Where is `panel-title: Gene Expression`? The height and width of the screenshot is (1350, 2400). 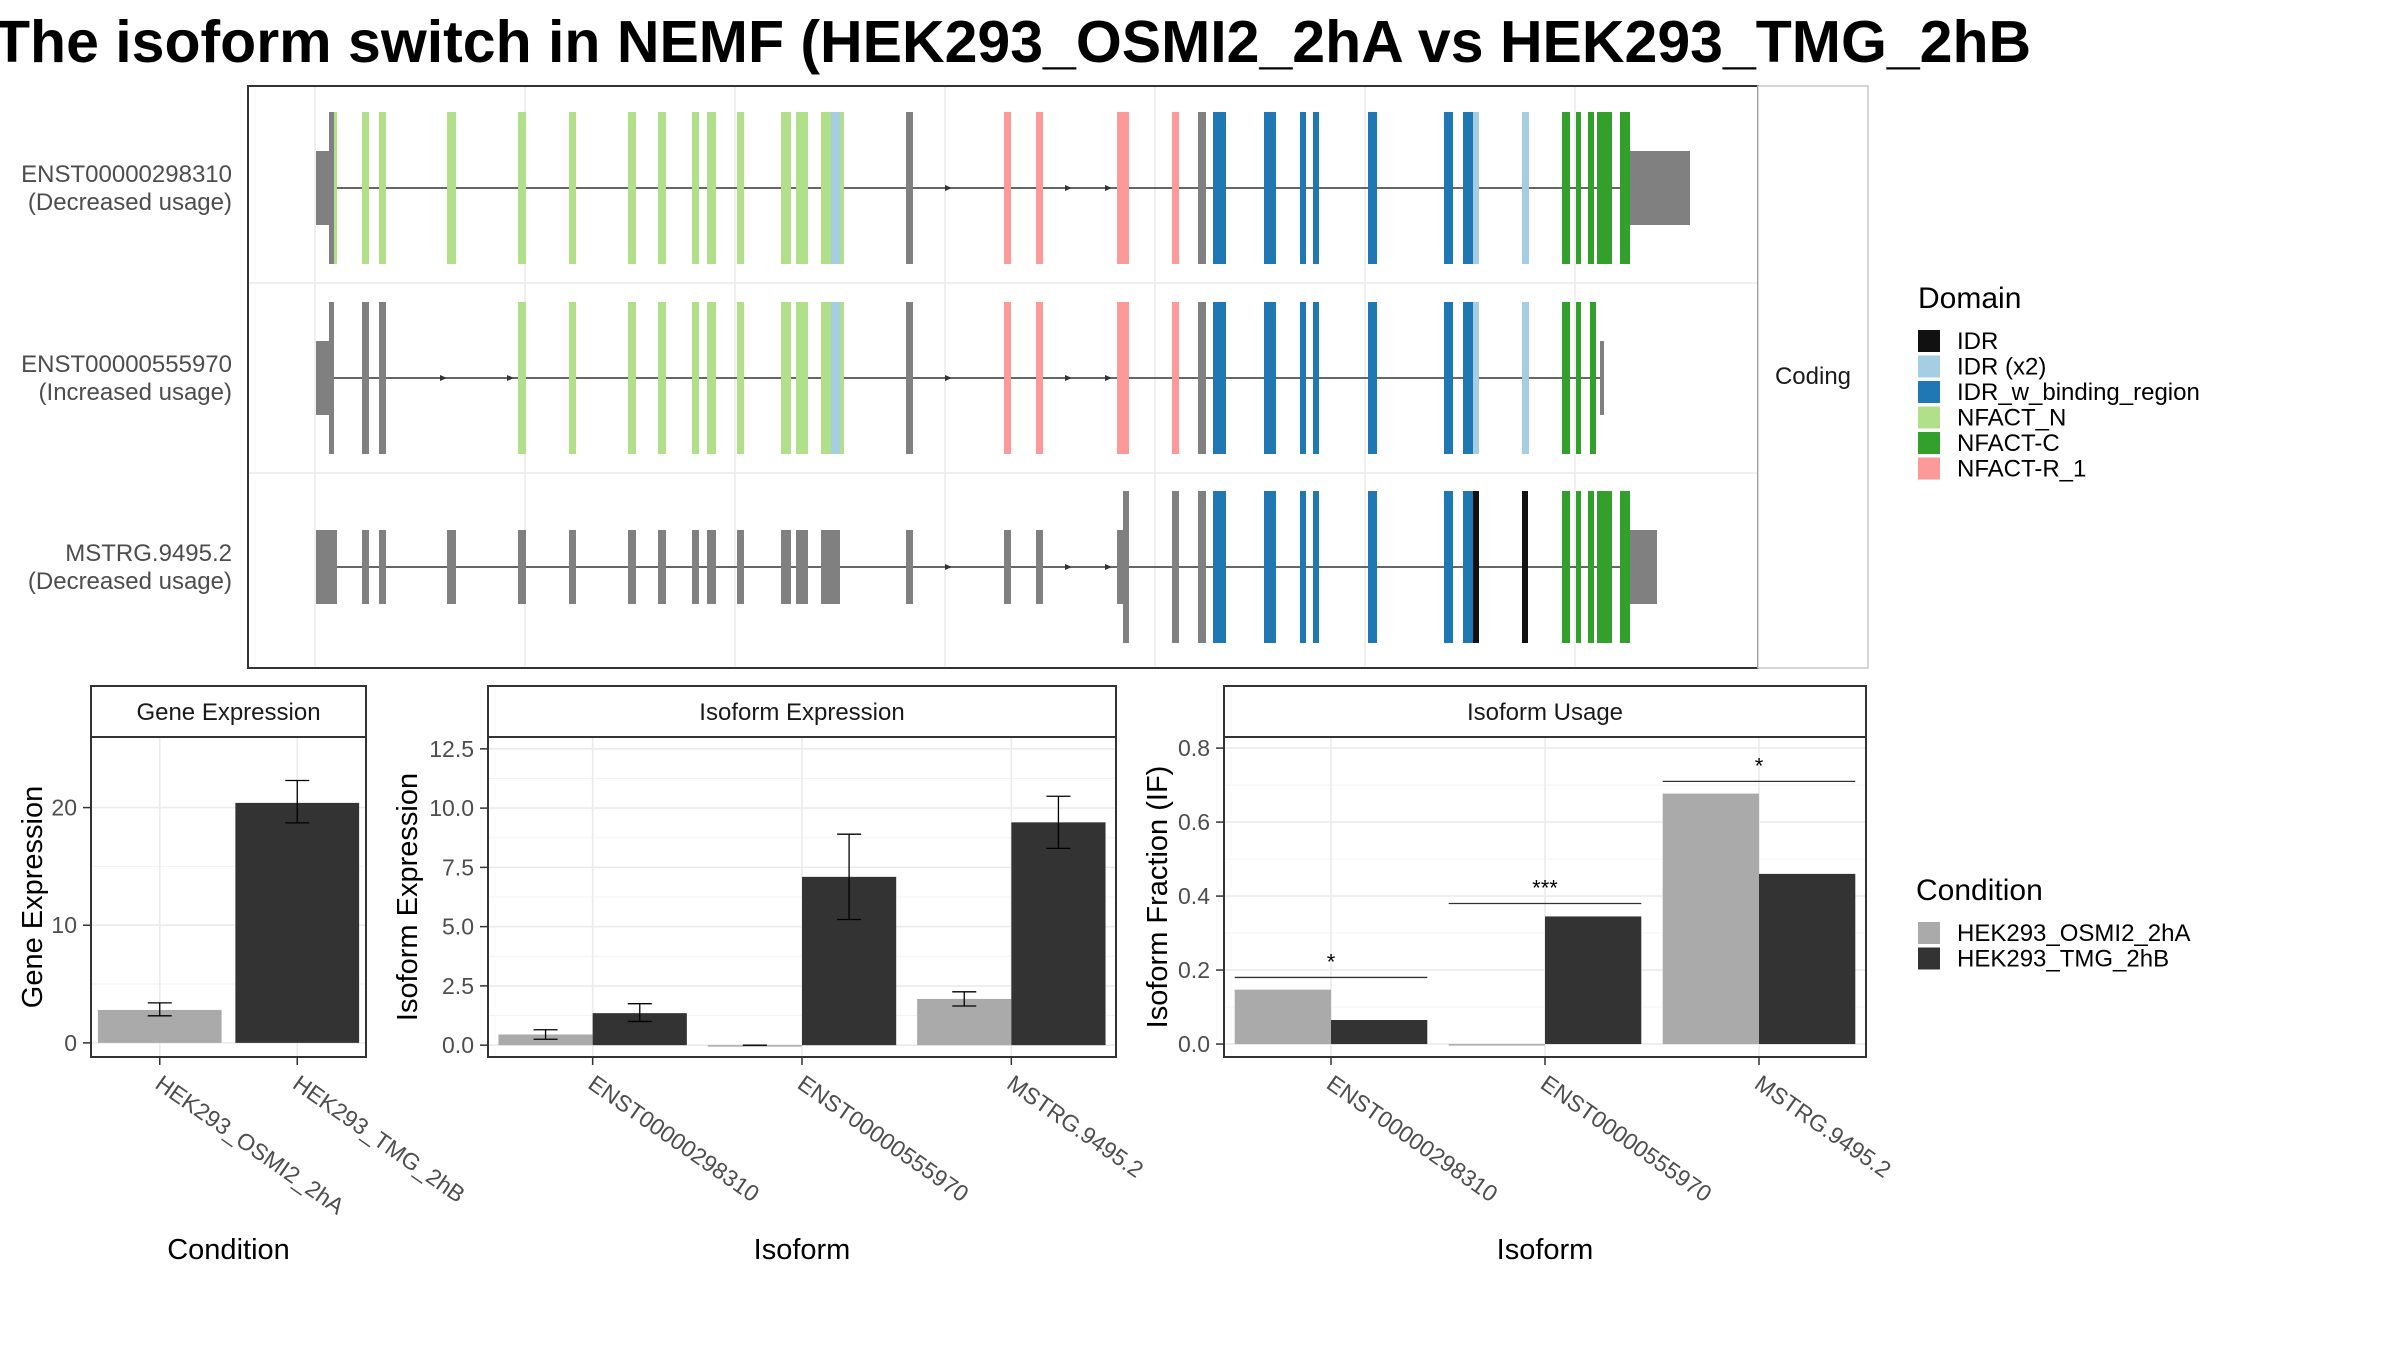 panel-title: Gene Expression is located at coordinates (228, 712).